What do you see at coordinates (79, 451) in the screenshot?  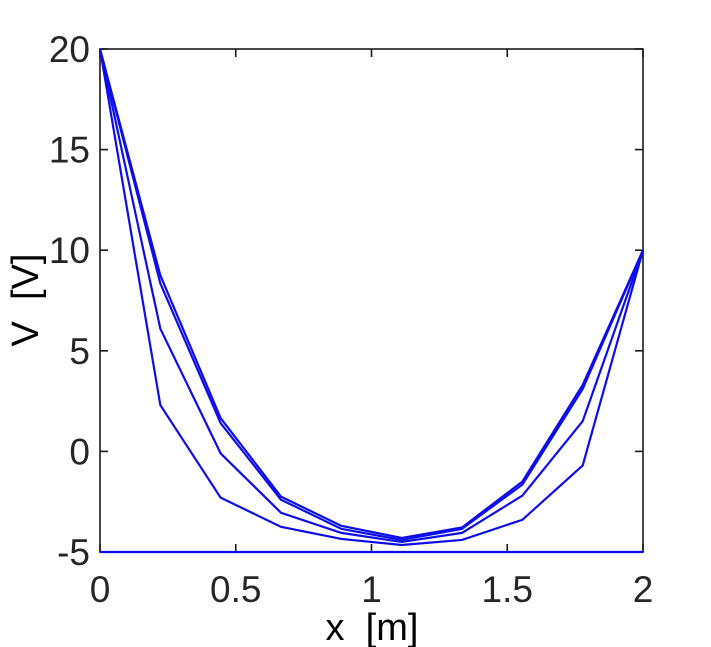 I see `y-tick-label: 0` at bounding box center [79, 451].